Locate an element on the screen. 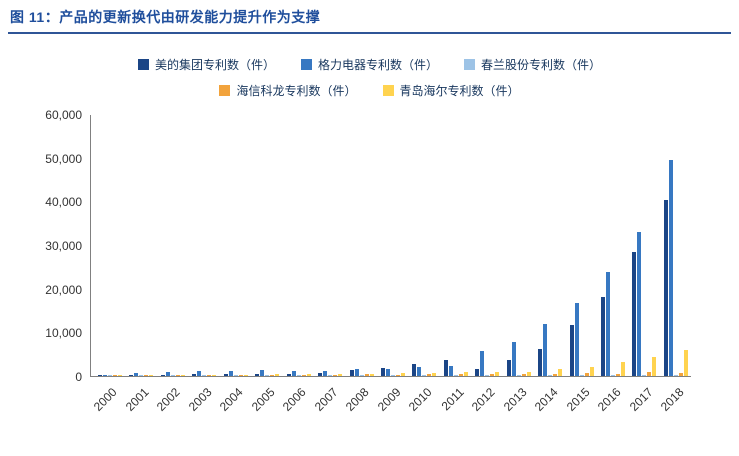 The image size is (739, 456). x-tick-label: 2005 is located at coordinates (263, 399).